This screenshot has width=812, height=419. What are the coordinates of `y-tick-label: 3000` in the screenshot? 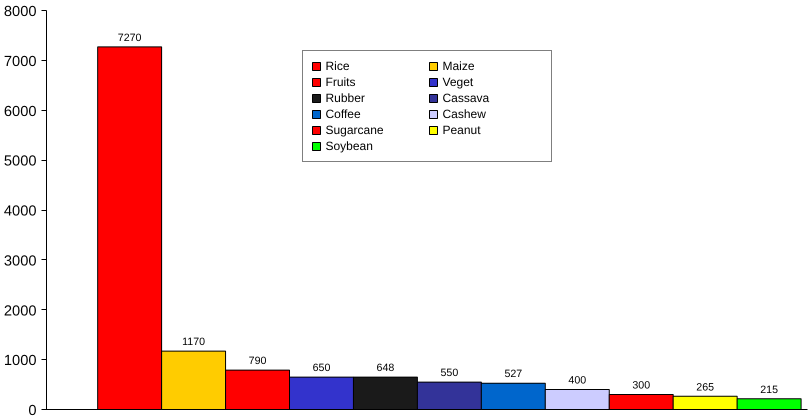 It's located at (20, 261).